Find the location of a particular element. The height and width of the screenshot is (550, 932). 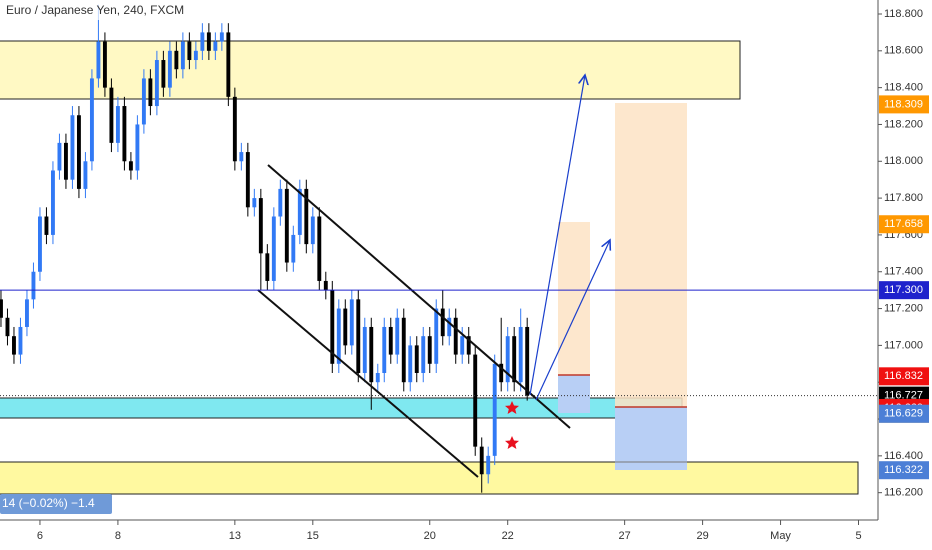

demand-zone is located at coordinates (429, 478).